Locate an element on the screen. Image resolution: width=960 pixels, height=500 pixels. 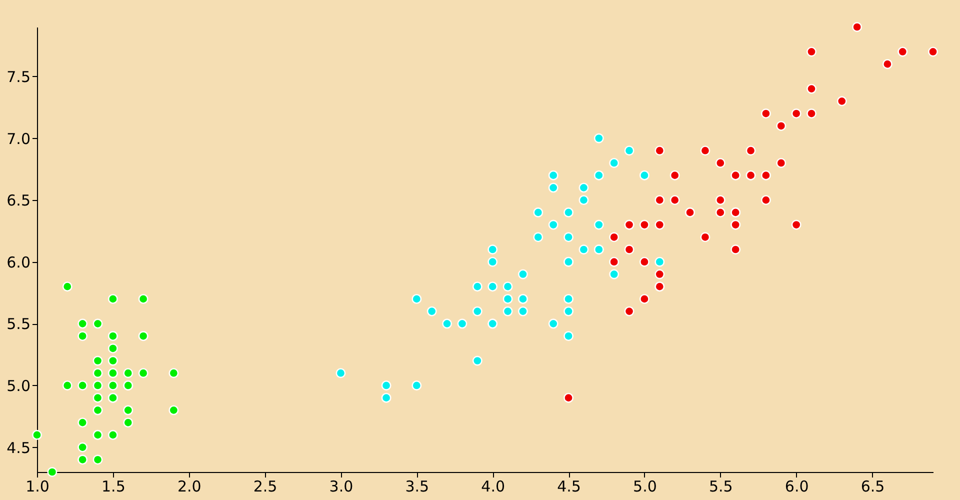
x-tick-label: 5.5 is located at coordinates (720, 487).